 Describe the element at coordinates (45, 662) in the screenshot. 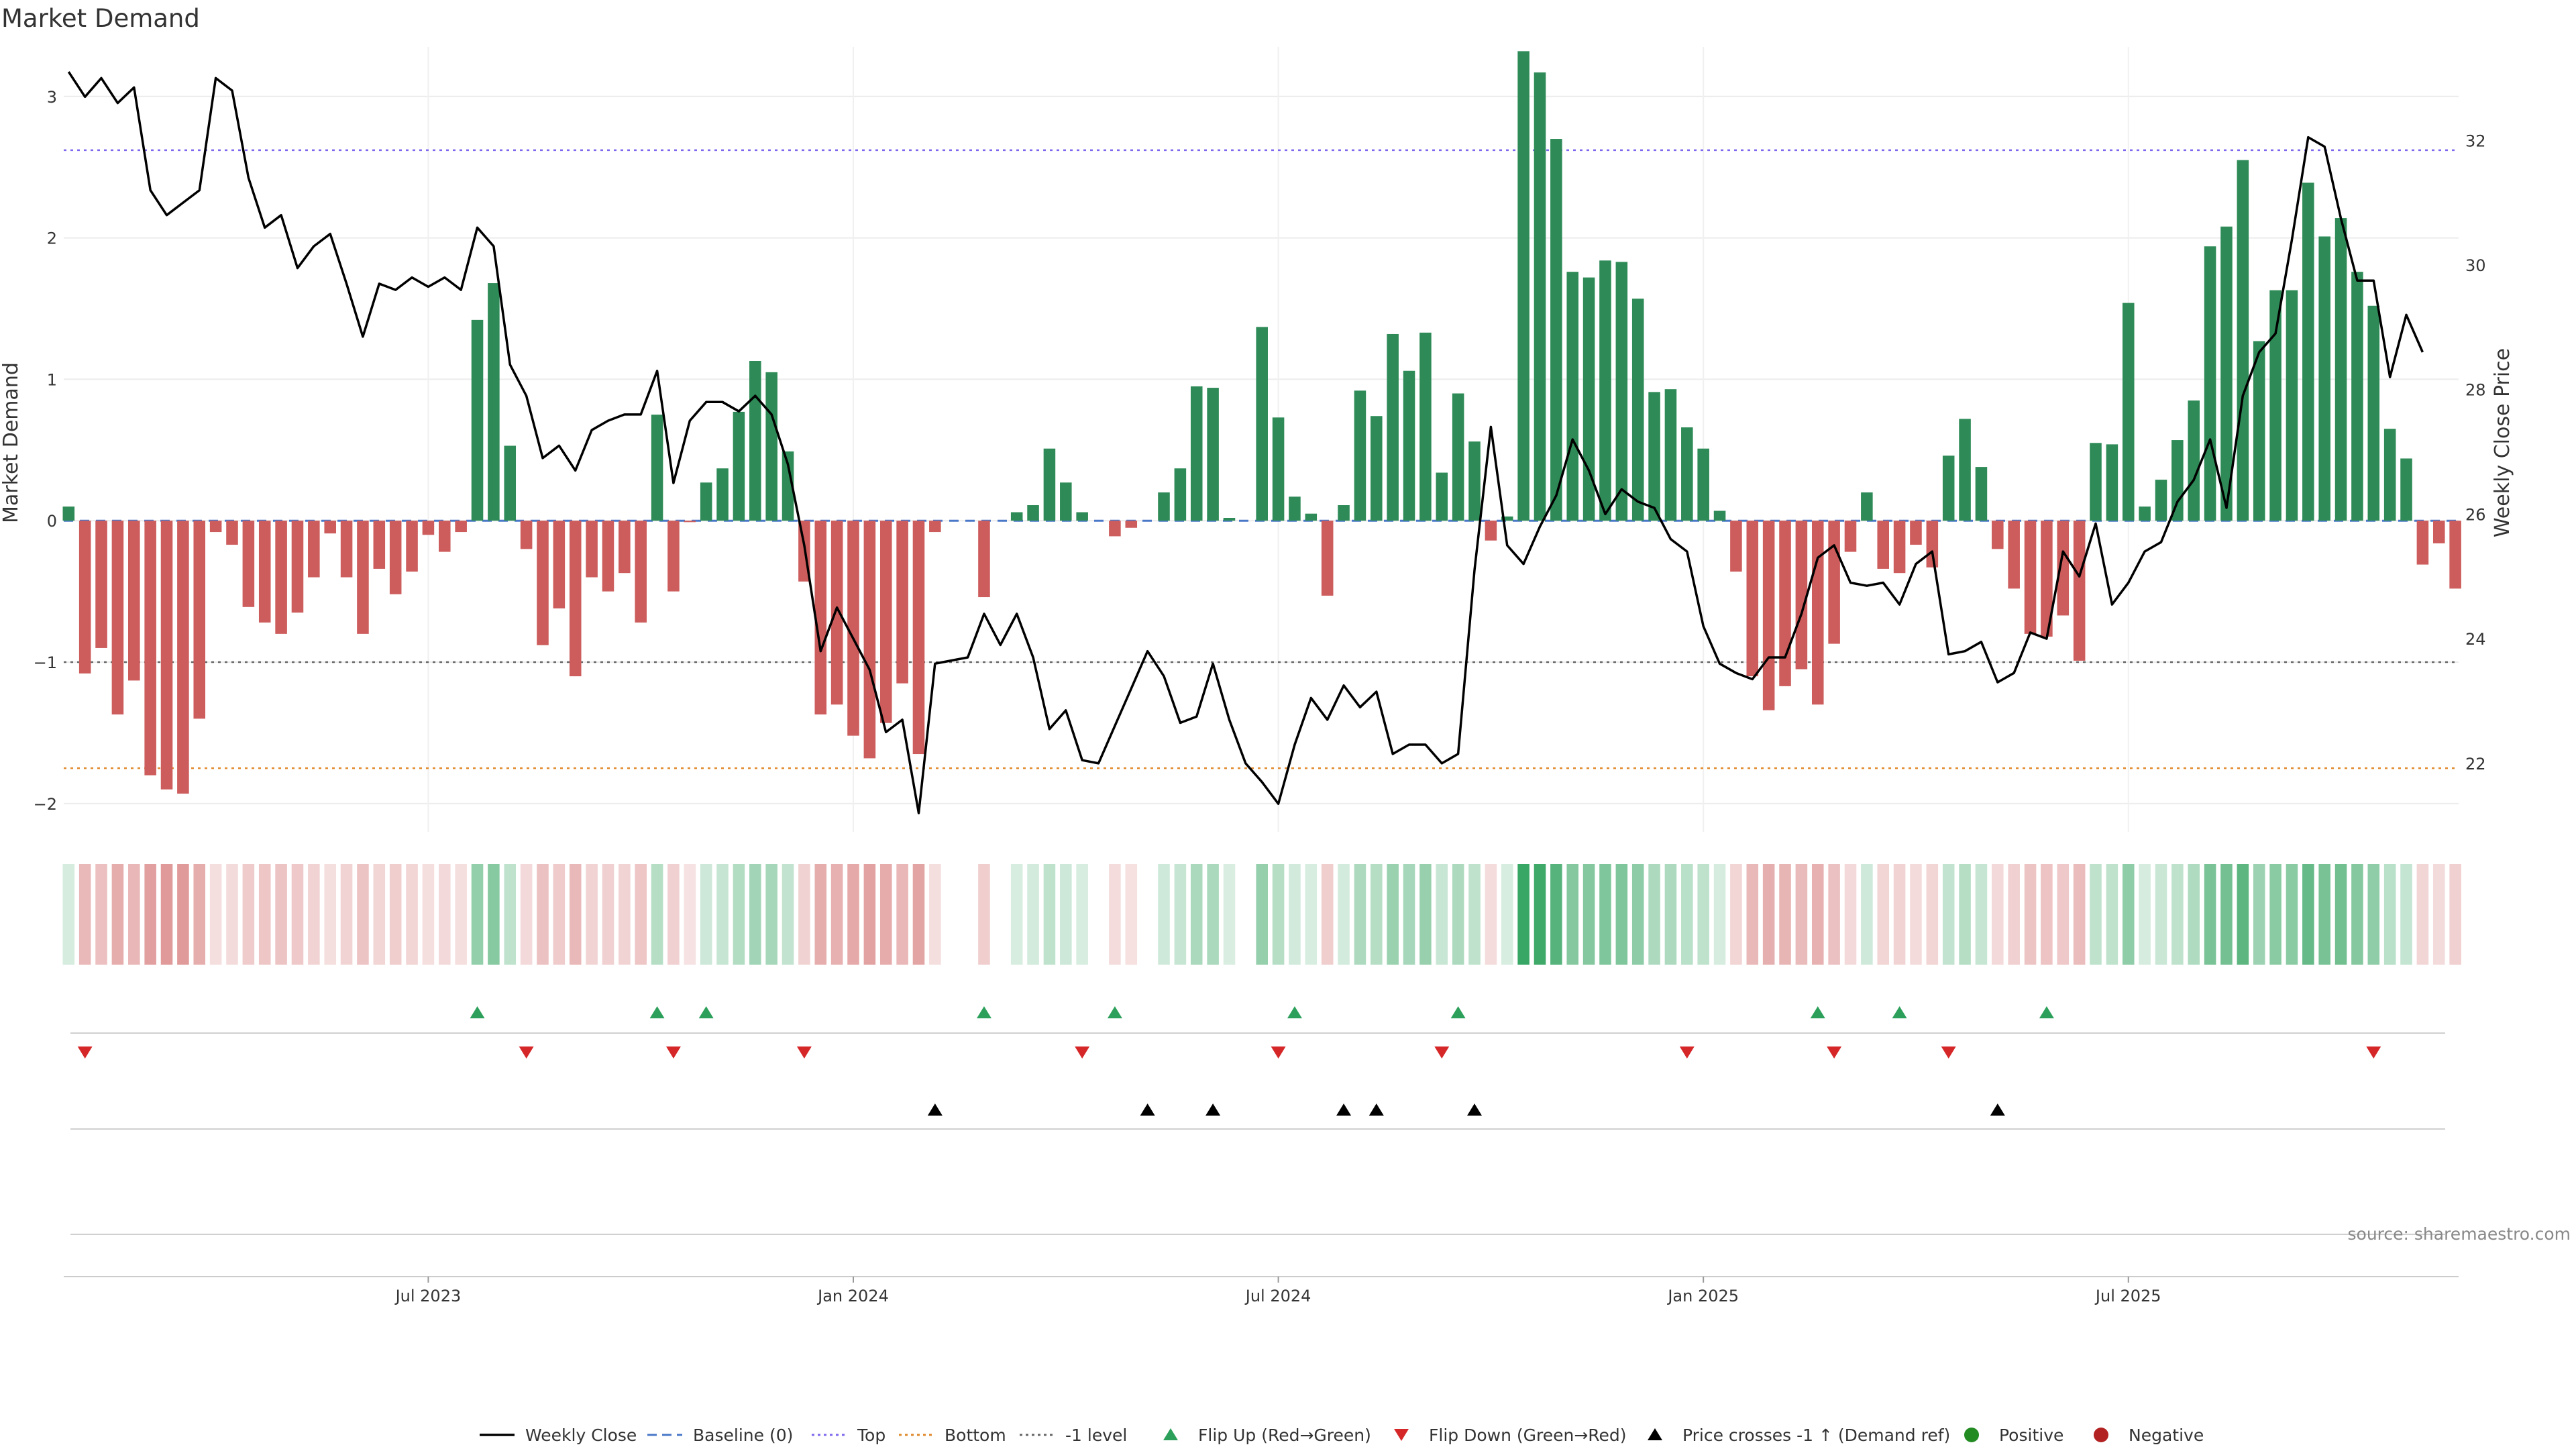

I see `left-tick-label: −1` at that location.